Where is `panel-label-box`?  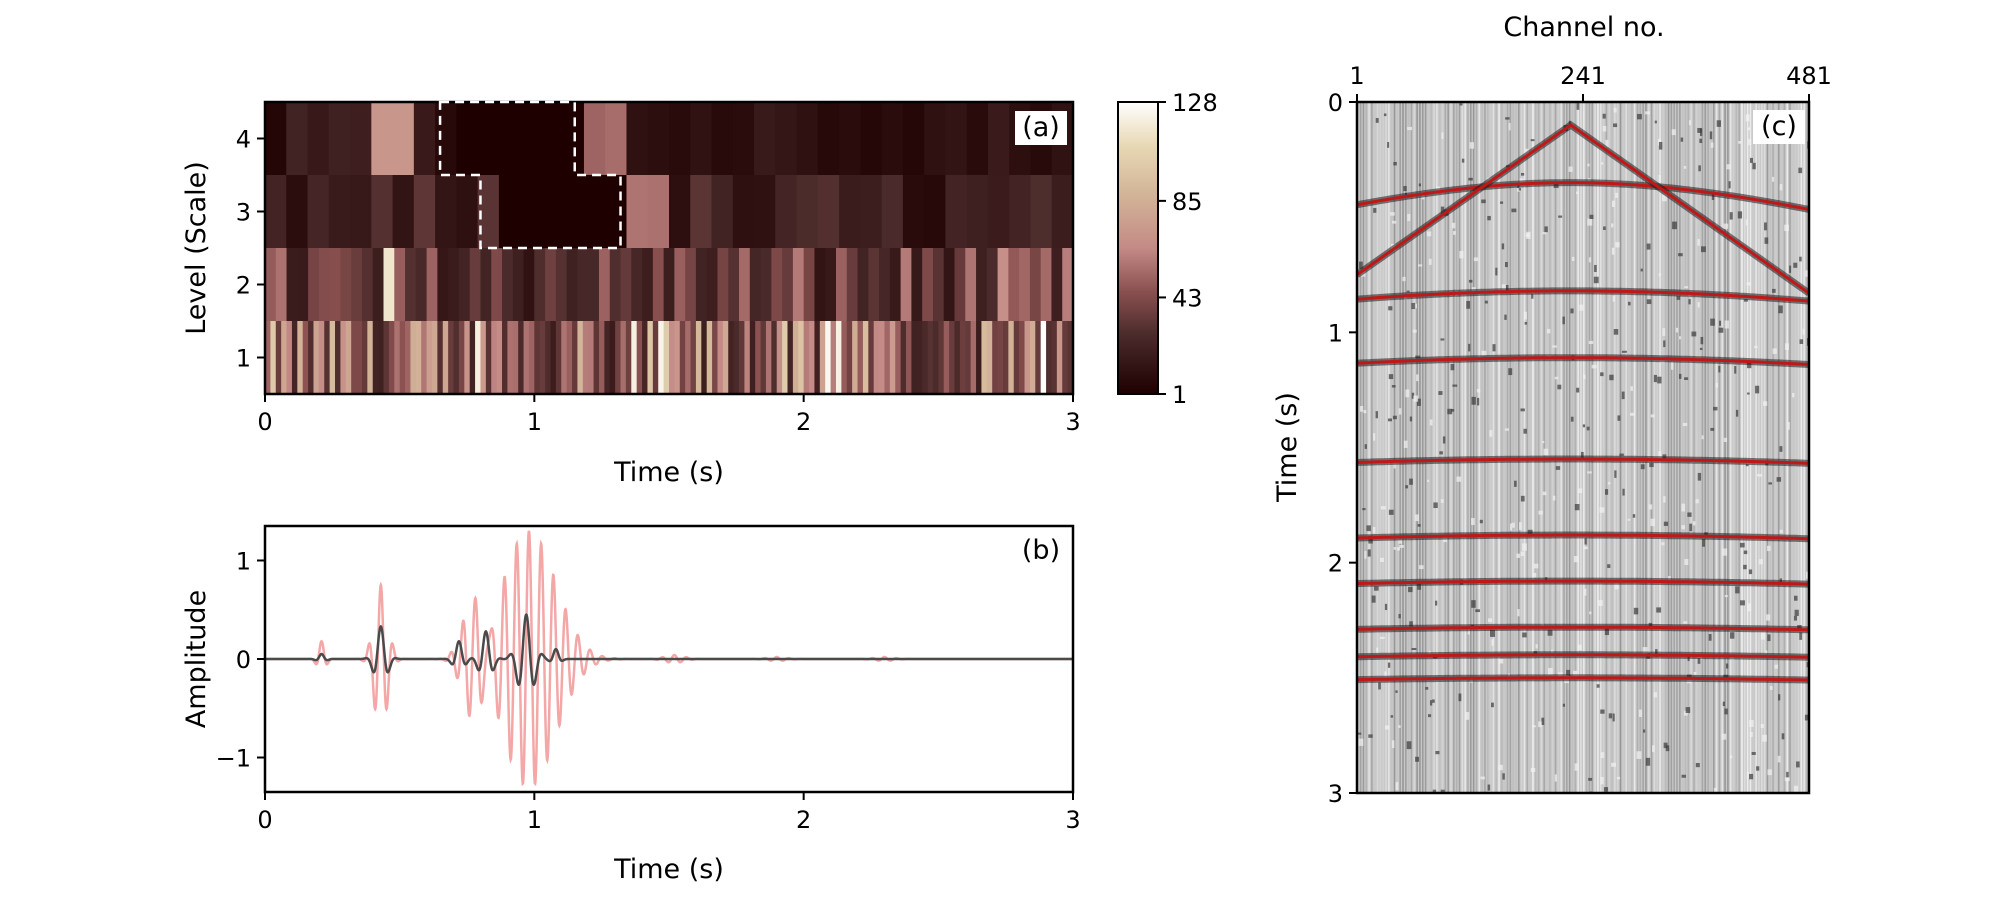 panel-label-box is located at coordinates (1041, 128).